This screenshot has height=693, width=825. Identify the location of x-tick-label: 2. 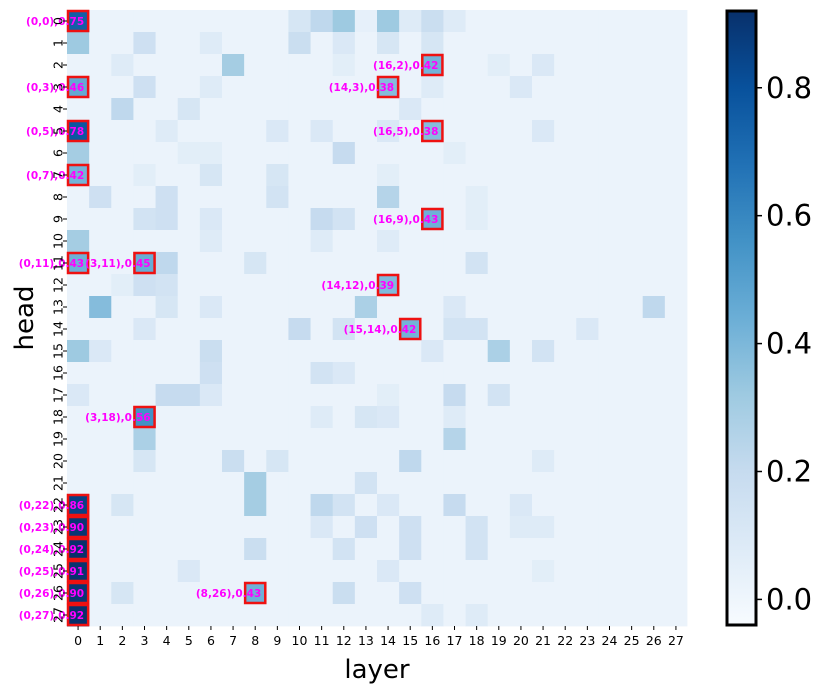
(122, 640).